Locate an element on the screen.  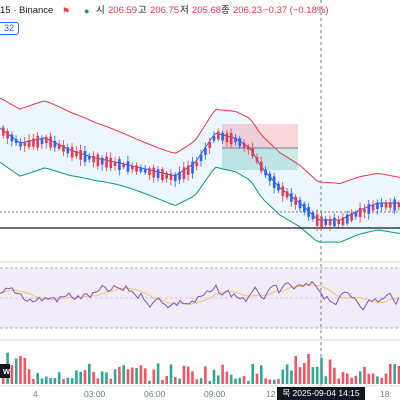
symbol-label: 15 · Binance is located at coordinates (27, 10).